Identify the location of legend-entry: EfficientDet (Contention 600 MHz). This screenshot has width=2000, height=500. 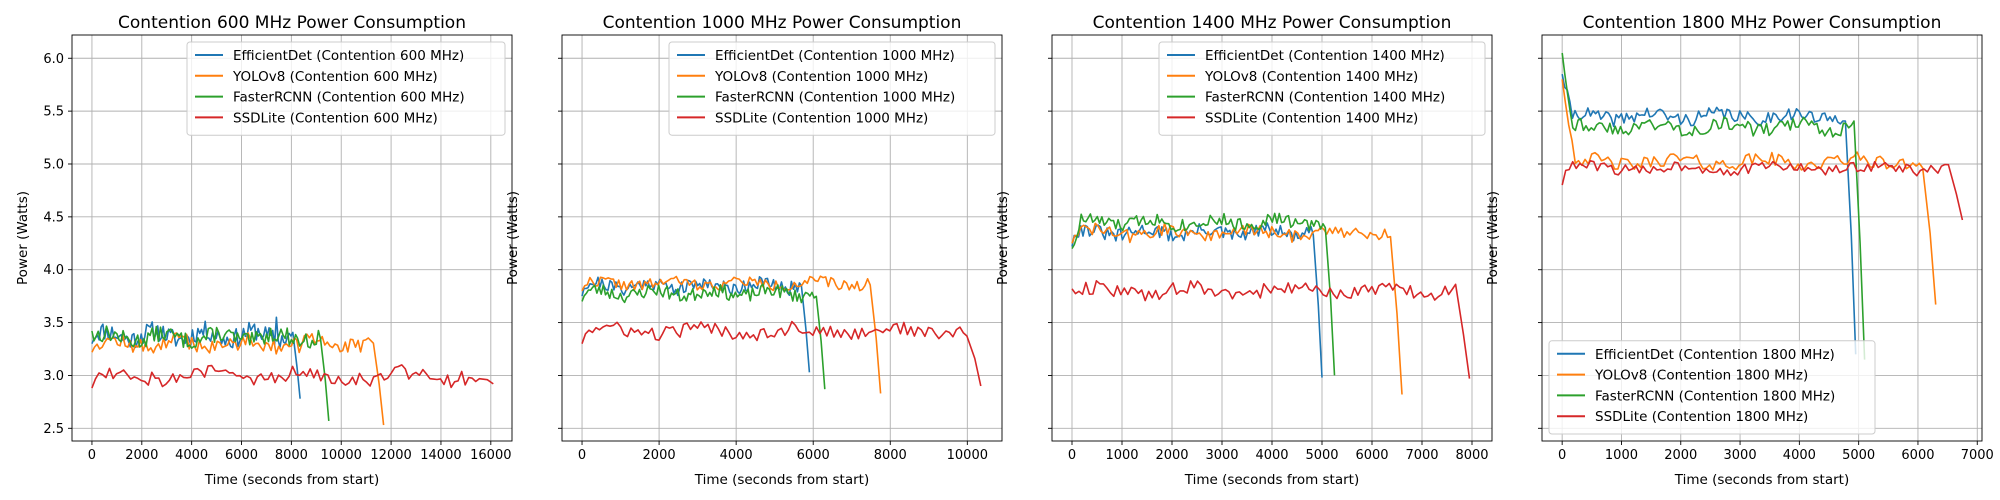
(348, 56).